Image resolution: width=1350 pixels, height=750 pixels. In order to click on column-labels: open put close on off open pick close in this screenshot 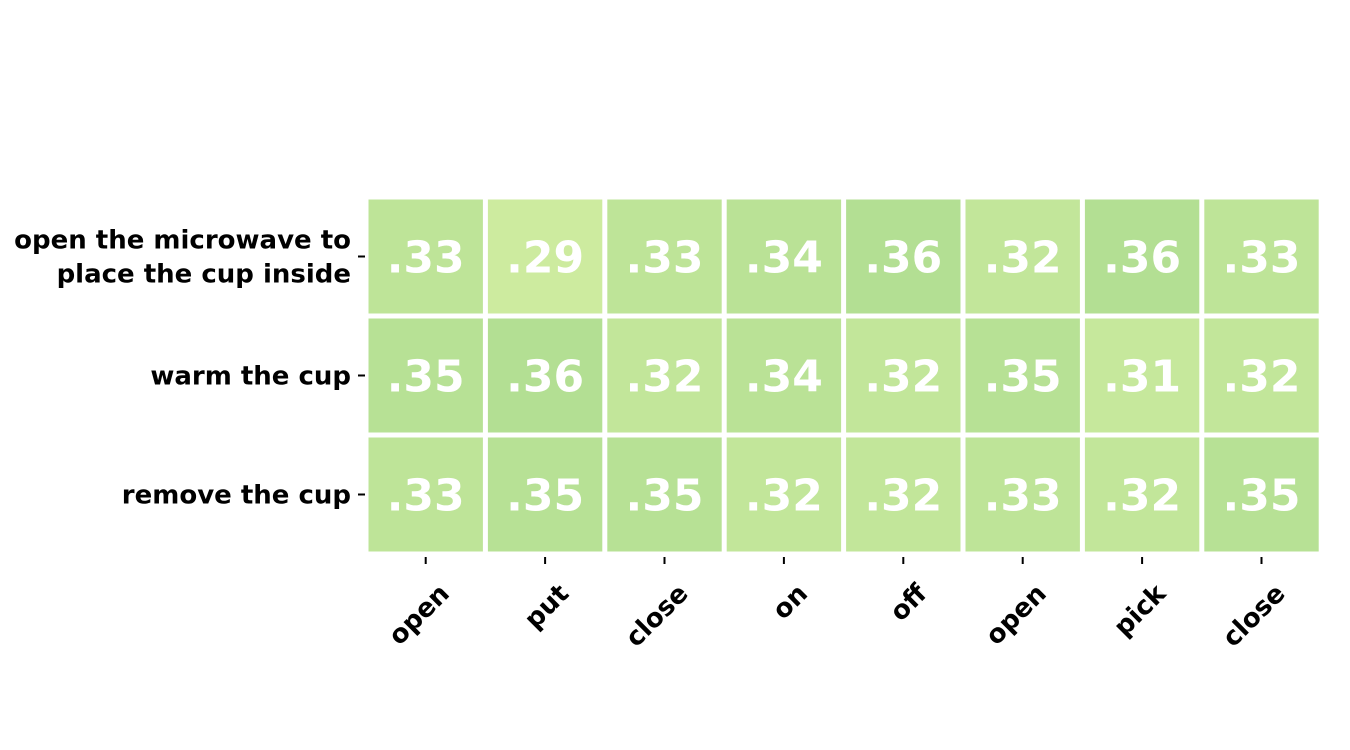, I will do `click(837, 615)`.